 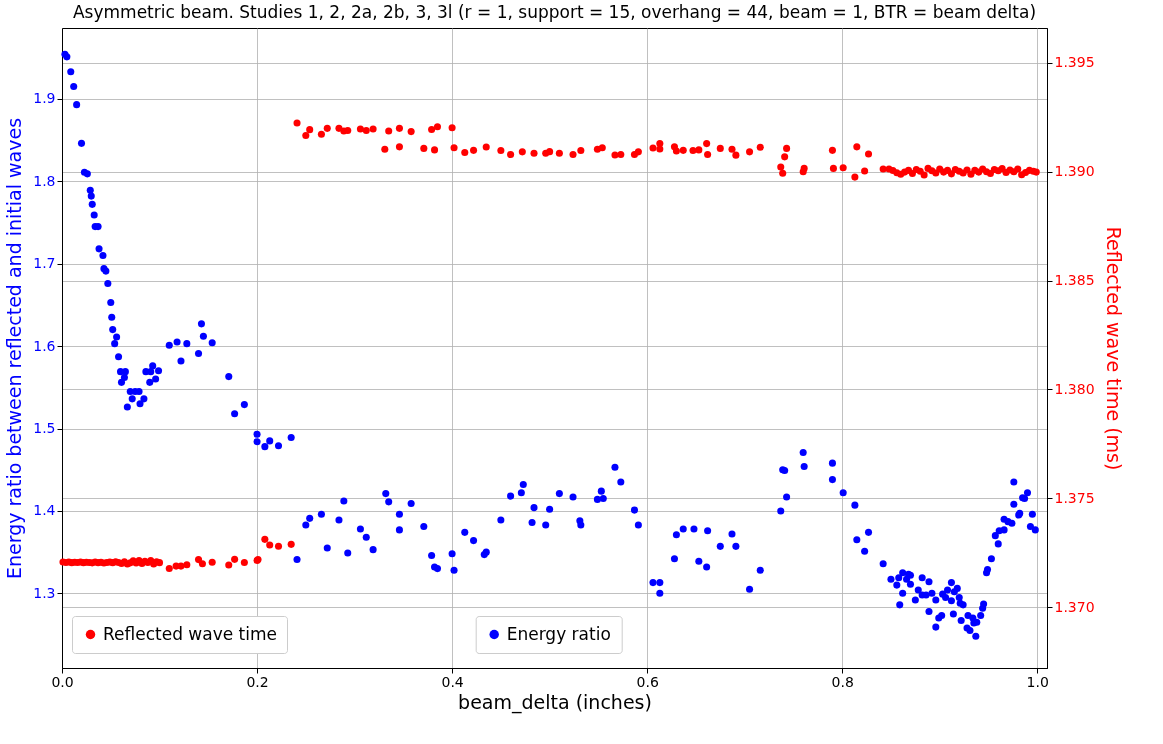 What do you see at coordinates (558, 633) in the screenshot?
I see `legend-label: Energy ratio` at bounding box center [558, 633].